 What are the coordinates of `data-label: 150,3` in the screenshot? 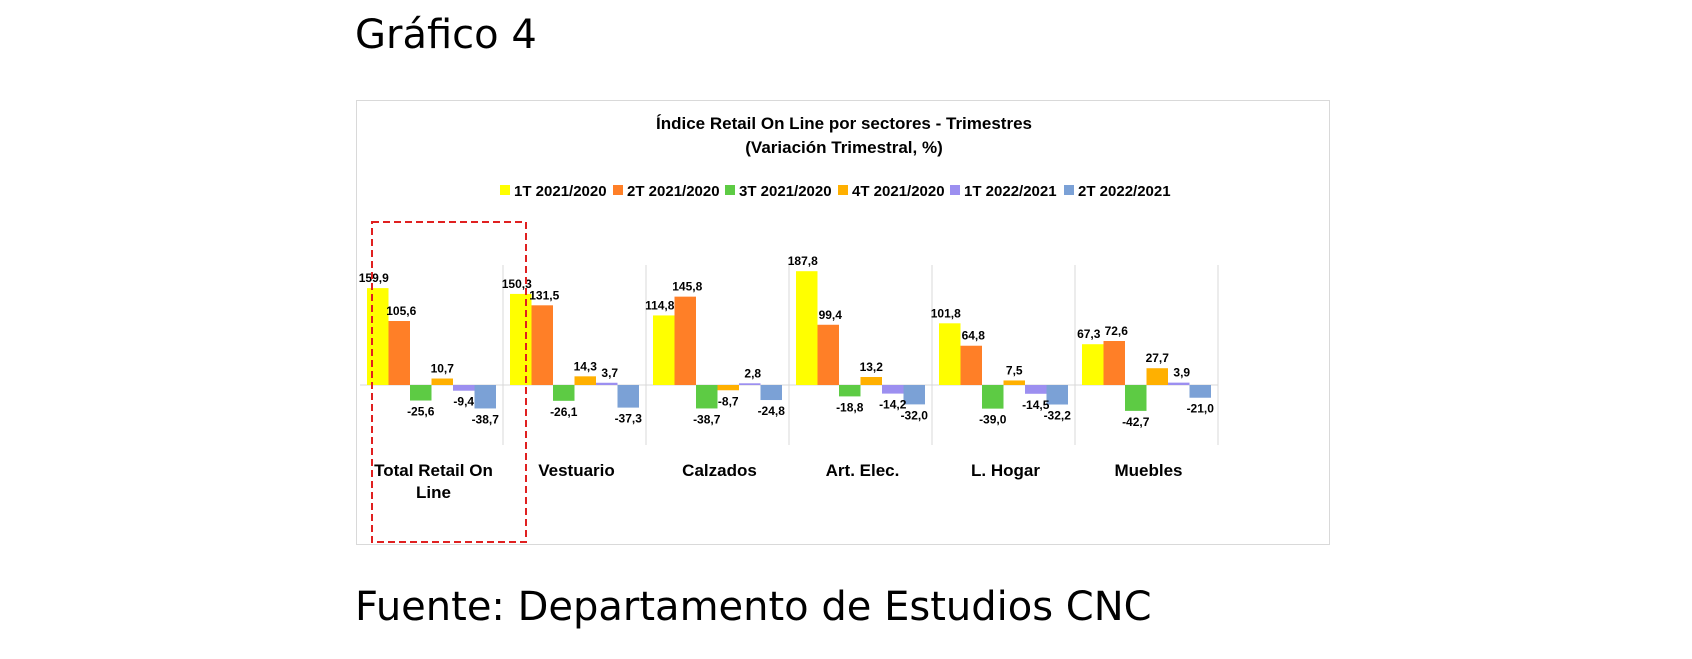 It's located at (517, 284).